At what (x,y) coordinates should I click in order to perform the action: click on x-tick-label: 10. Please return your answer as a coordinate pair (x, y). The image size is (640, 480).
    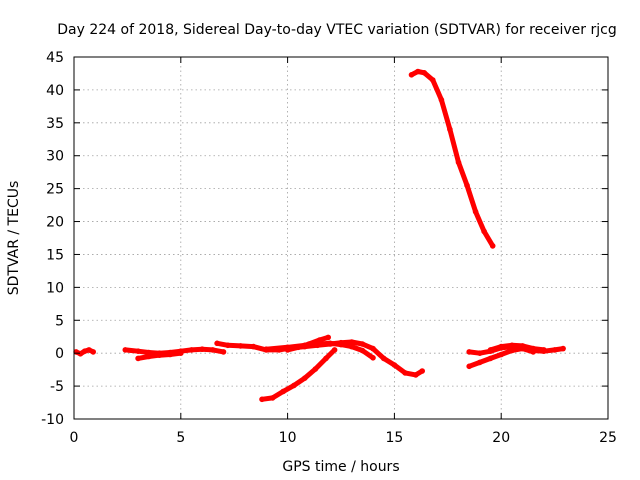
    Looking at the image, I should click on (288, 438).